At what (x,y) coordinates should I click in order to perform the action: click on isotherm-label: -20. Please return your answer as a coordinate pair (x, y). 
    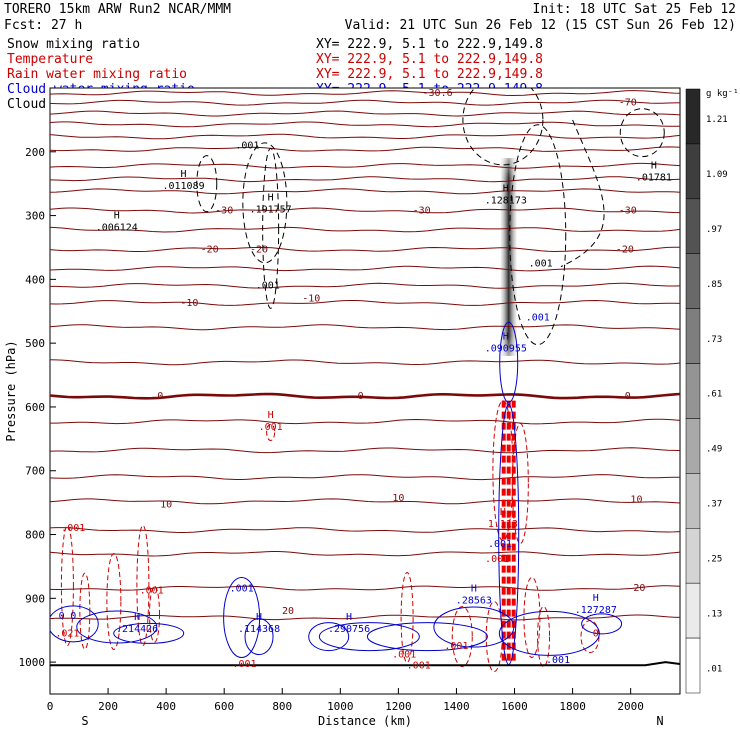
    Looking at the image, I should click on (625, 249).